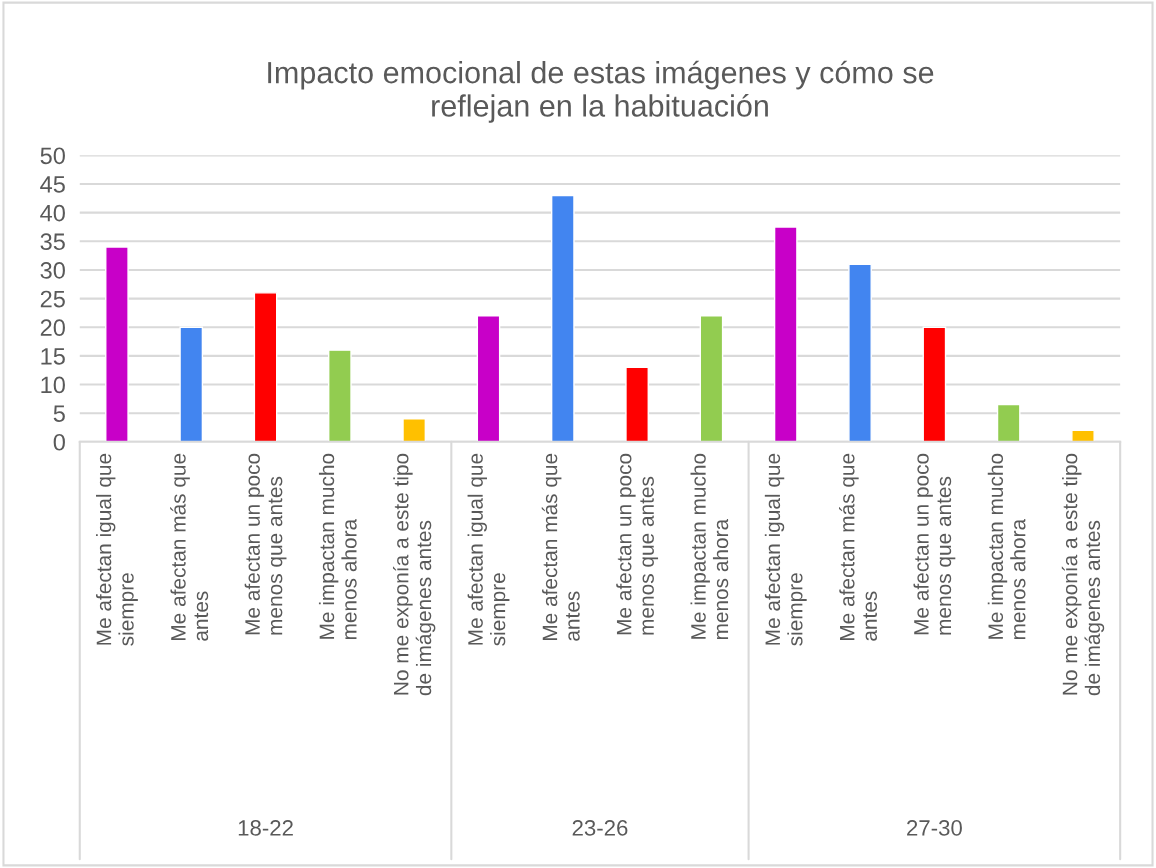  I want to click on text: 23-26, so click(600, 828).